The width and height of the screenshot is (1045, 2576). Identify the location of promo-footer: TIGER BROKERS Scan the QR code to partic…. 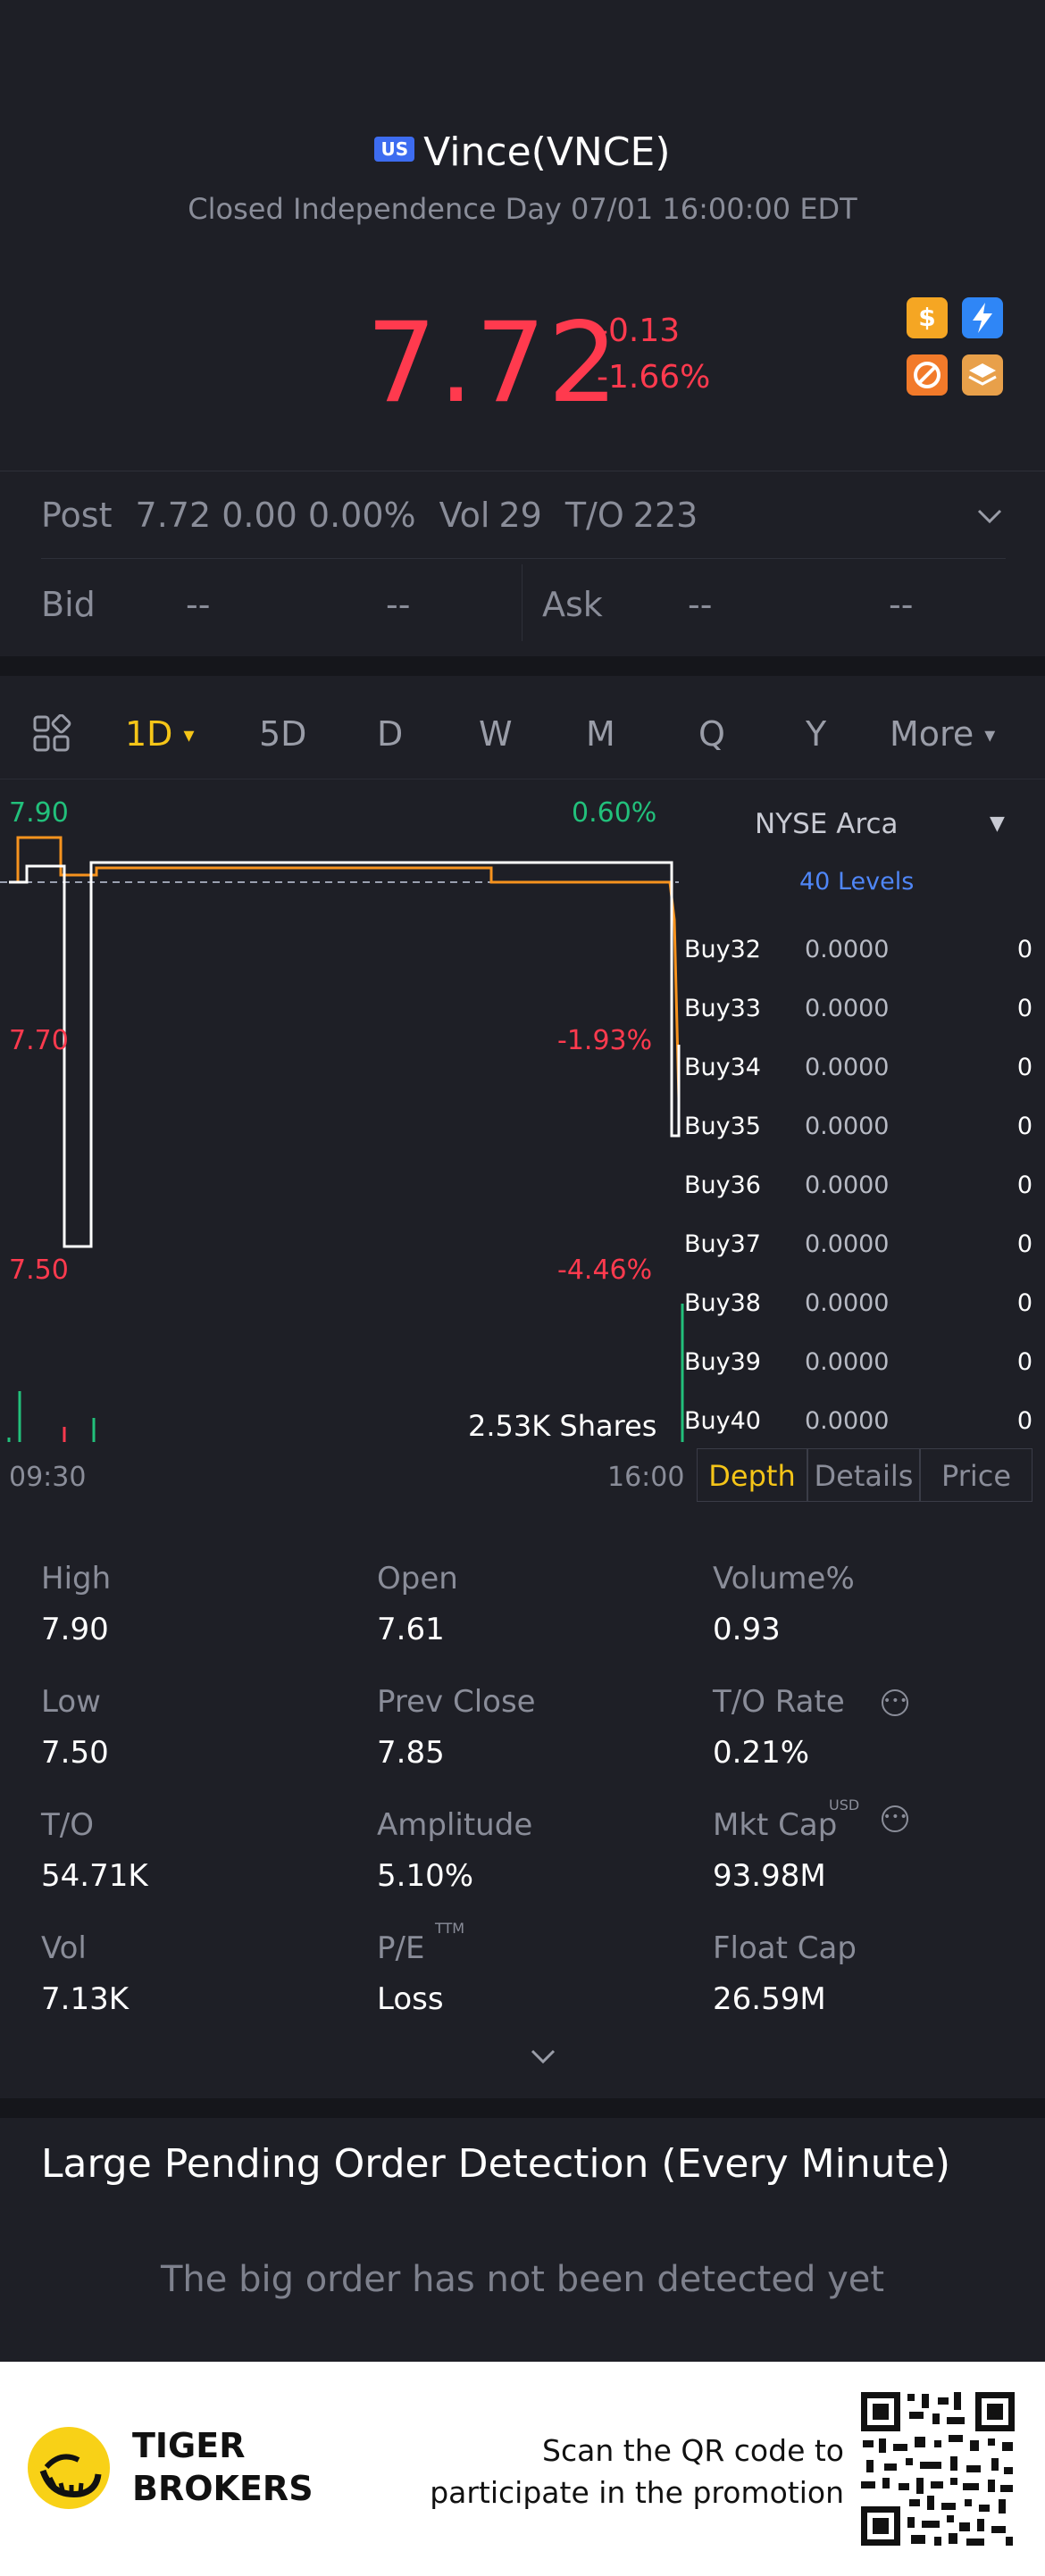
(522, 2469).